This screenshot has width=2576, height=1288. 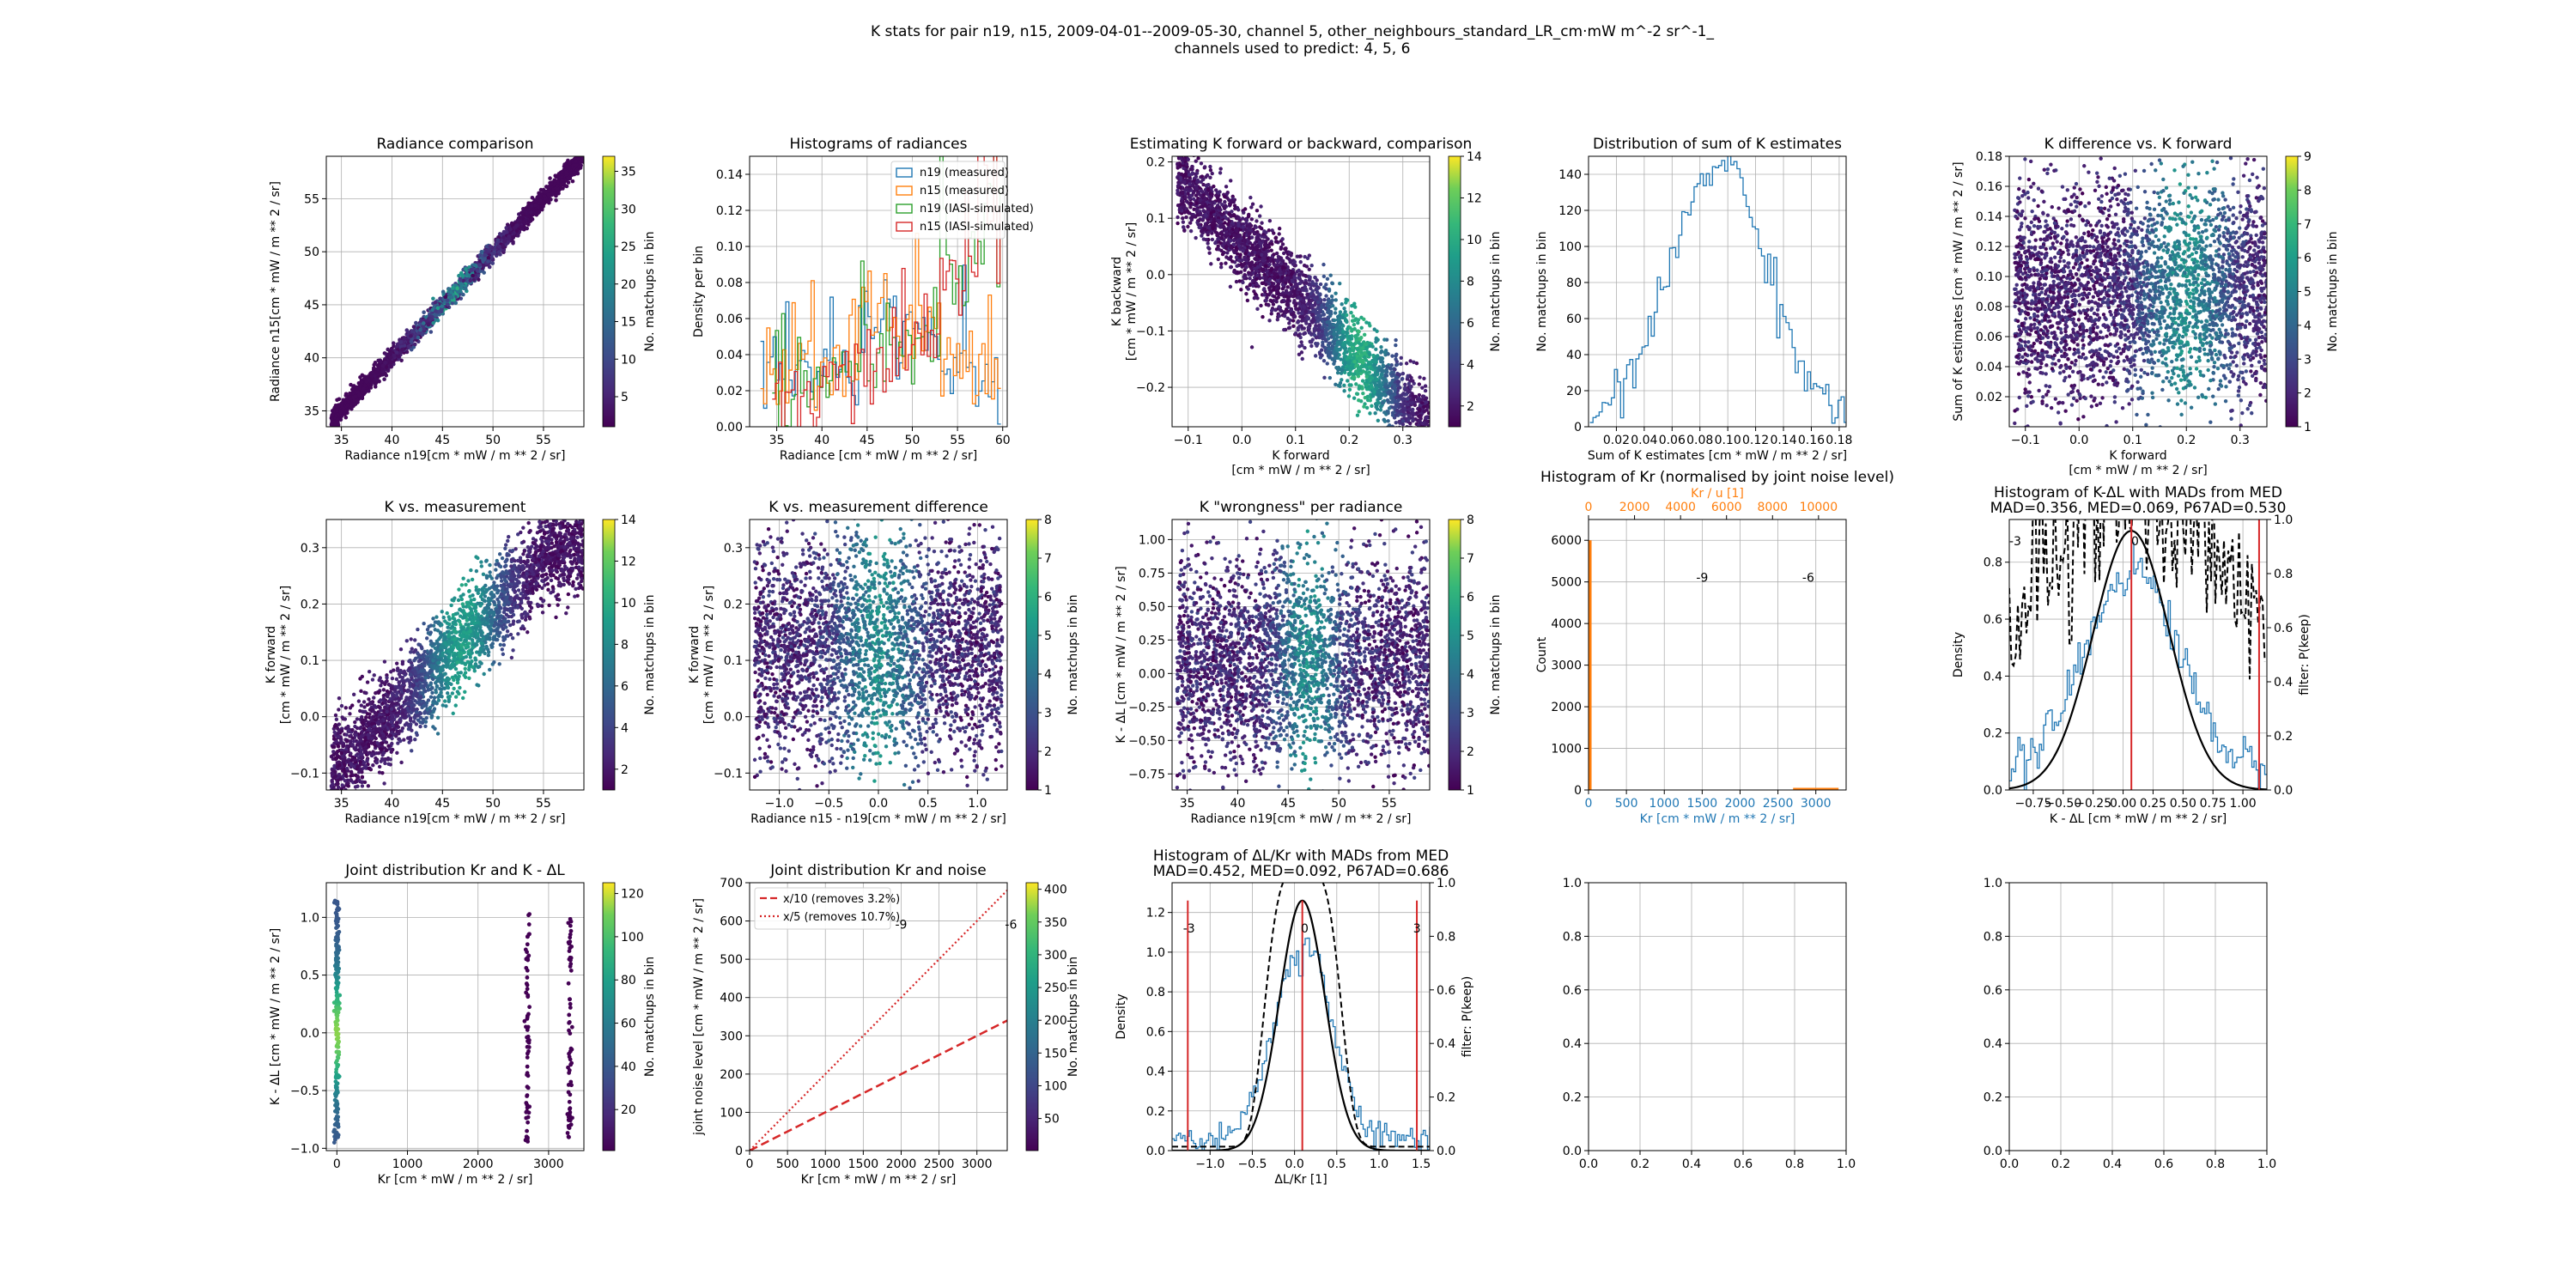 I want to click on legend-box, so click(x=947, y=201).